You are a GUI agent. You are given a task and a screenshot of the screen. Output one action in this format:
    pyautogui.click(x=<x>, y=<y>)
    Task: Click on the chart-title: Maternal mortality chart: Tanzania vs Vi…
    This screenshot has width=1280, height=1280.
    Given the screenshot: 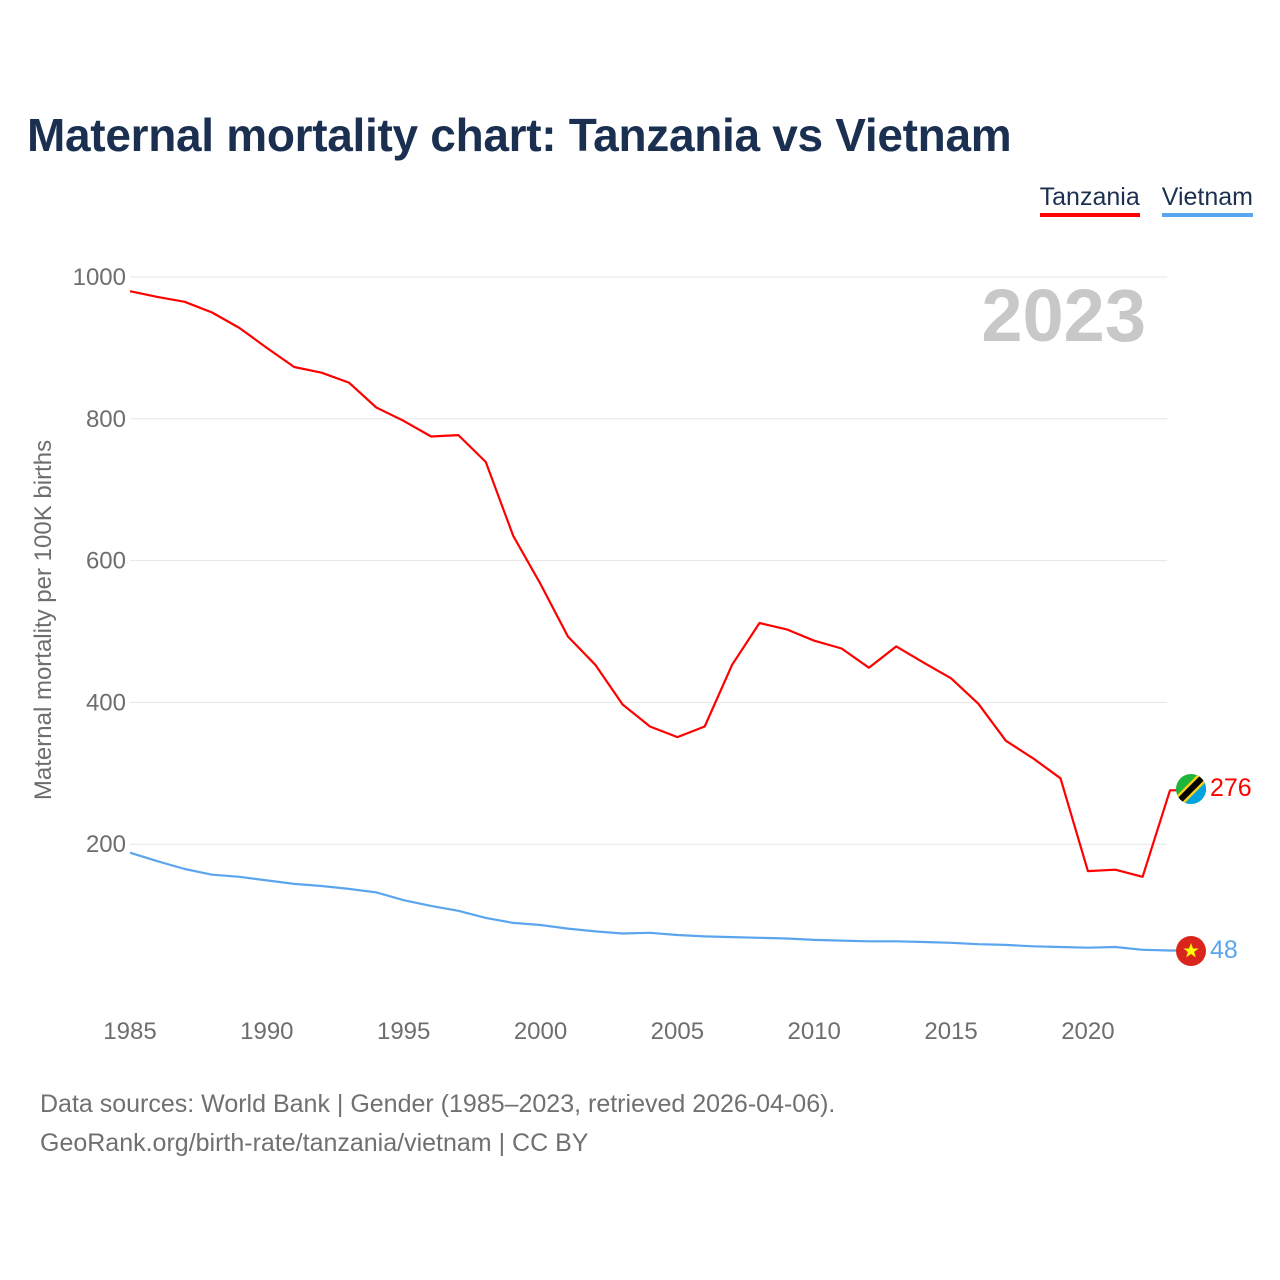 What is the action you would take?
    pyautogui.click(x=519, y=135)
    